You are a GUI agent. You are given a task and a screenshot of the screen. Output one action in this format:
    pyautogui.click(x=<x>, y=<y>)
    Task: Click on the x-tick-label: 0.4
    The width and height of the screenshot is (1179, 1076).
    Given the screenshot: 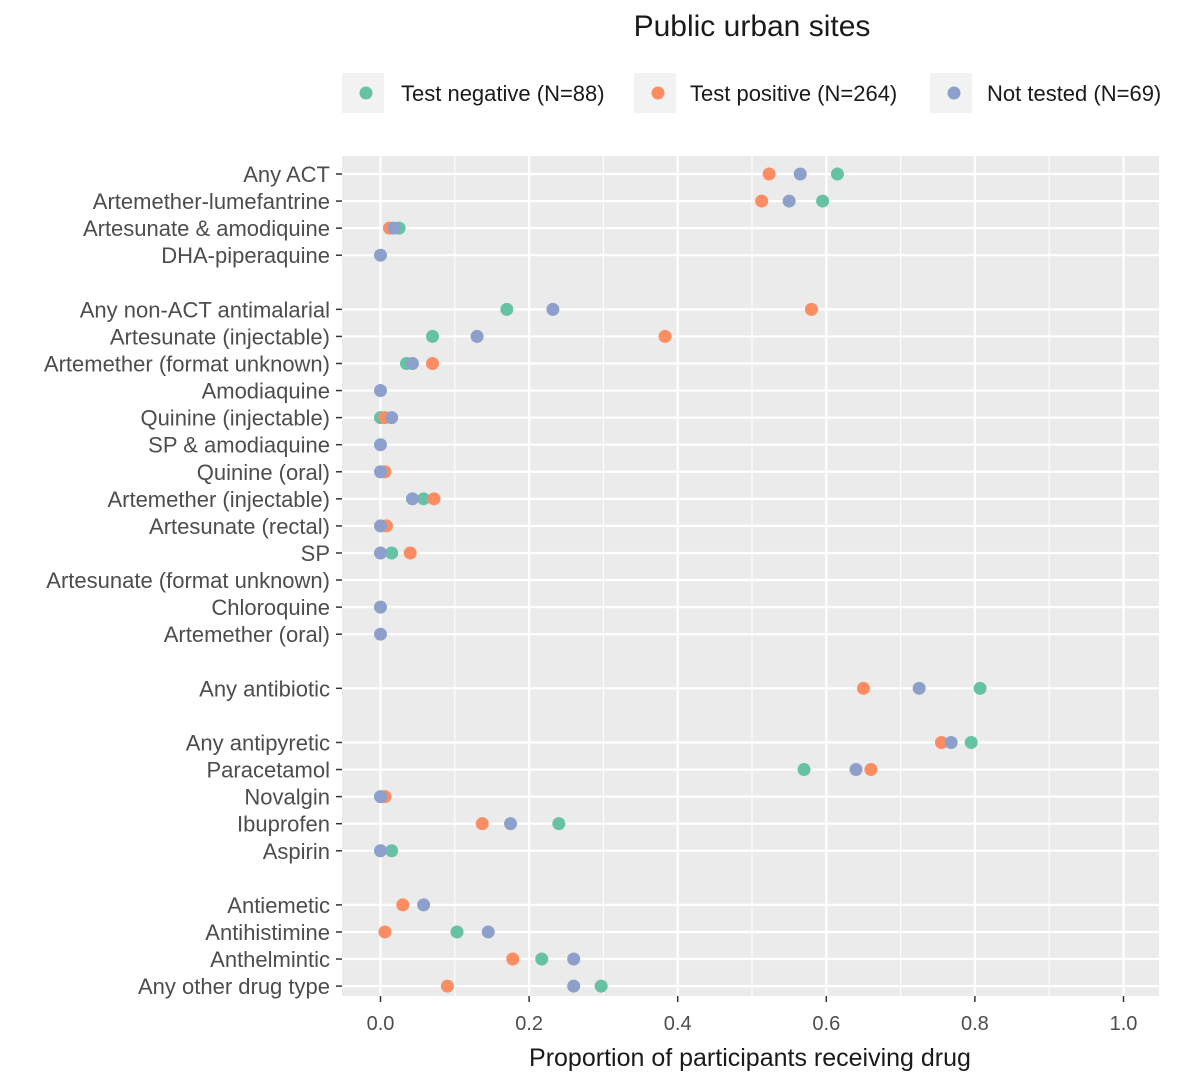 What is the action you would take?
    pyautogui.click(x=678, y=1024)
    